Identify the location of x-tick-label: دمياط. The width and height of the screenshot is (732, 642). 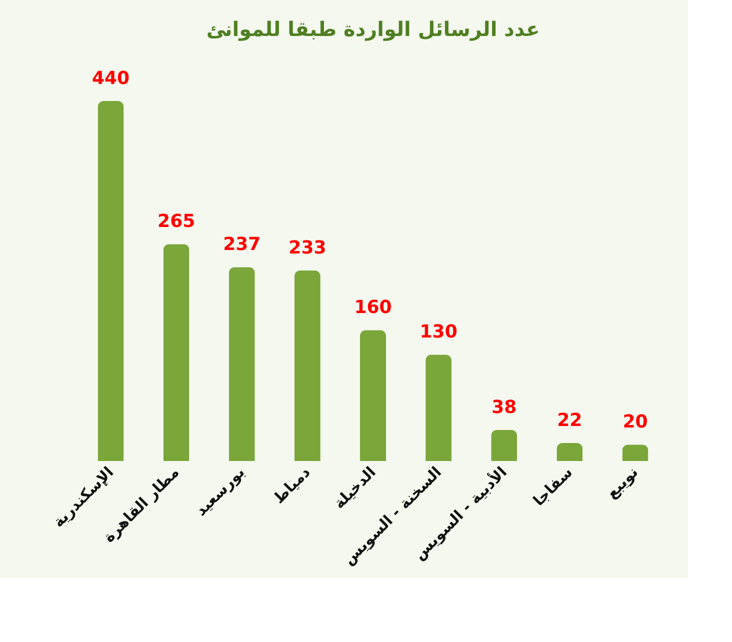
(292, 485).